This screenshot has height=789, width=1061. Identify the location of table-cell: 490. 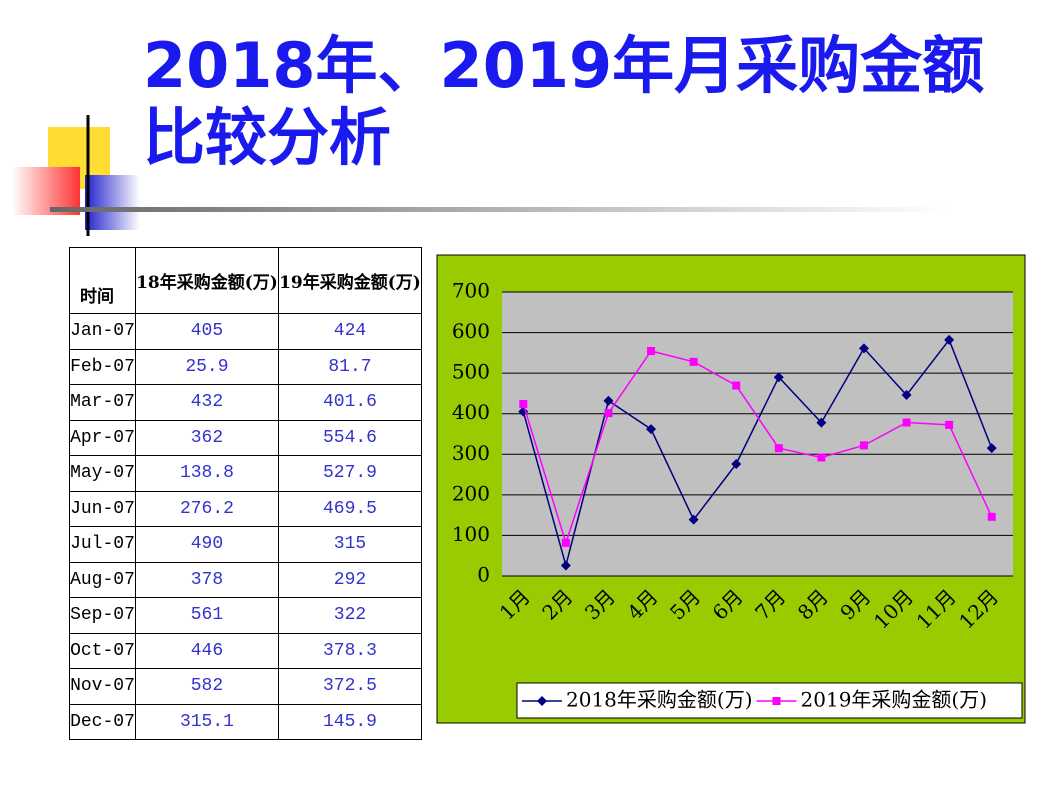
(206, 544).